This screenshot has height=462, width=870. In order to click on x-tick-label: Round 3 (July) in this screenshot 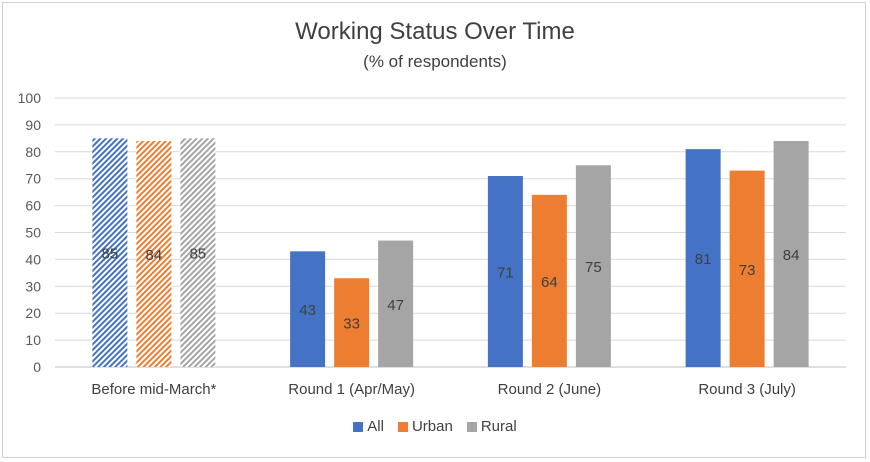, I will do `click(747, 389)`.